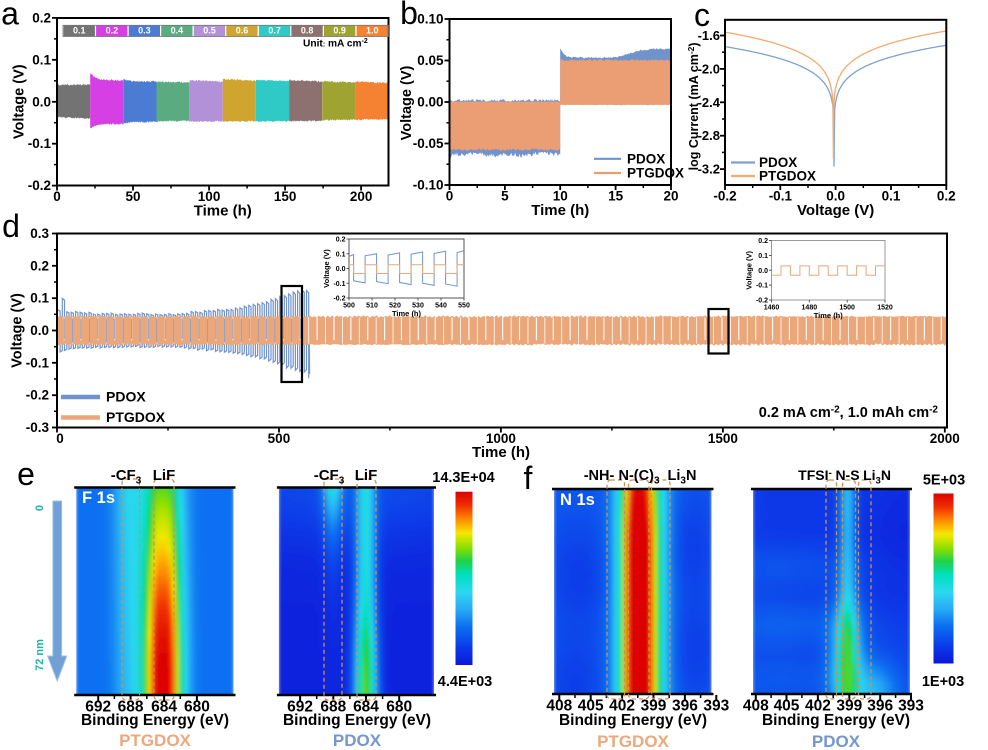 The height and width of the screenshot is (750, 988). What do you see at coordinates (670, 196) in the screenshot?
I see `svg-text: 20` at bounding box center [670, 196].